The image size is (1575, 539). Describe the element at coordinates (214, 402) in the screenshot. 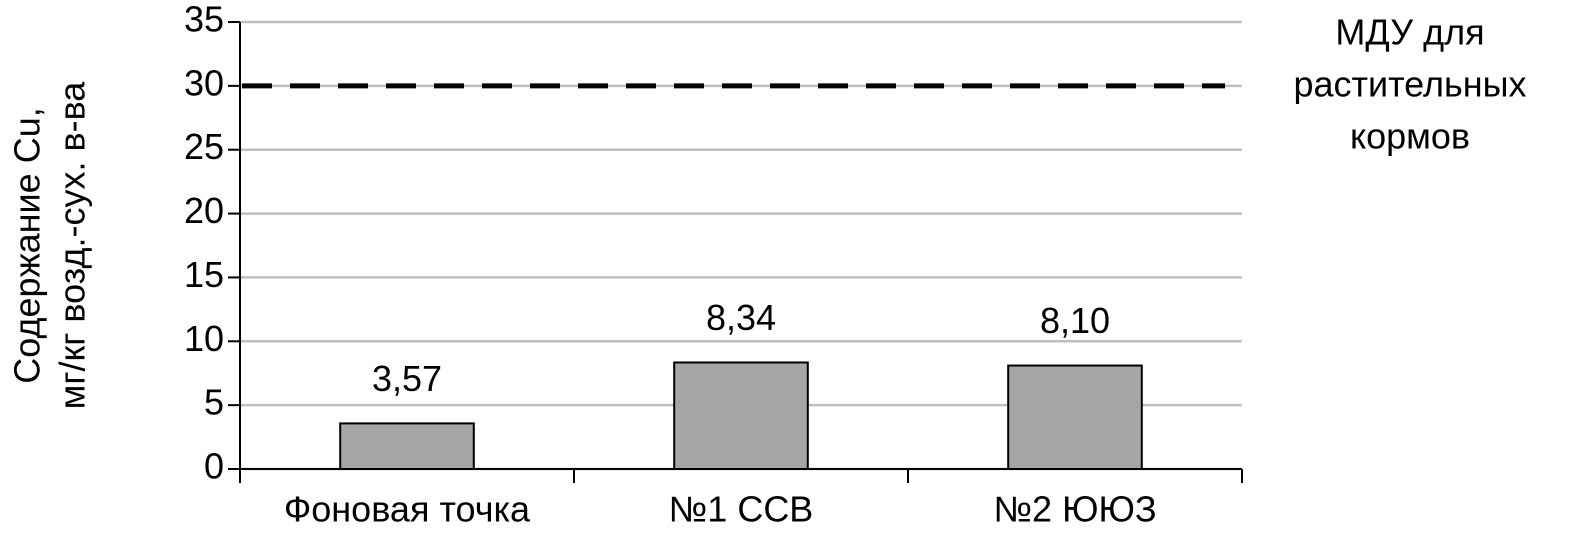

I see `y-tick-label: 5` at that location.